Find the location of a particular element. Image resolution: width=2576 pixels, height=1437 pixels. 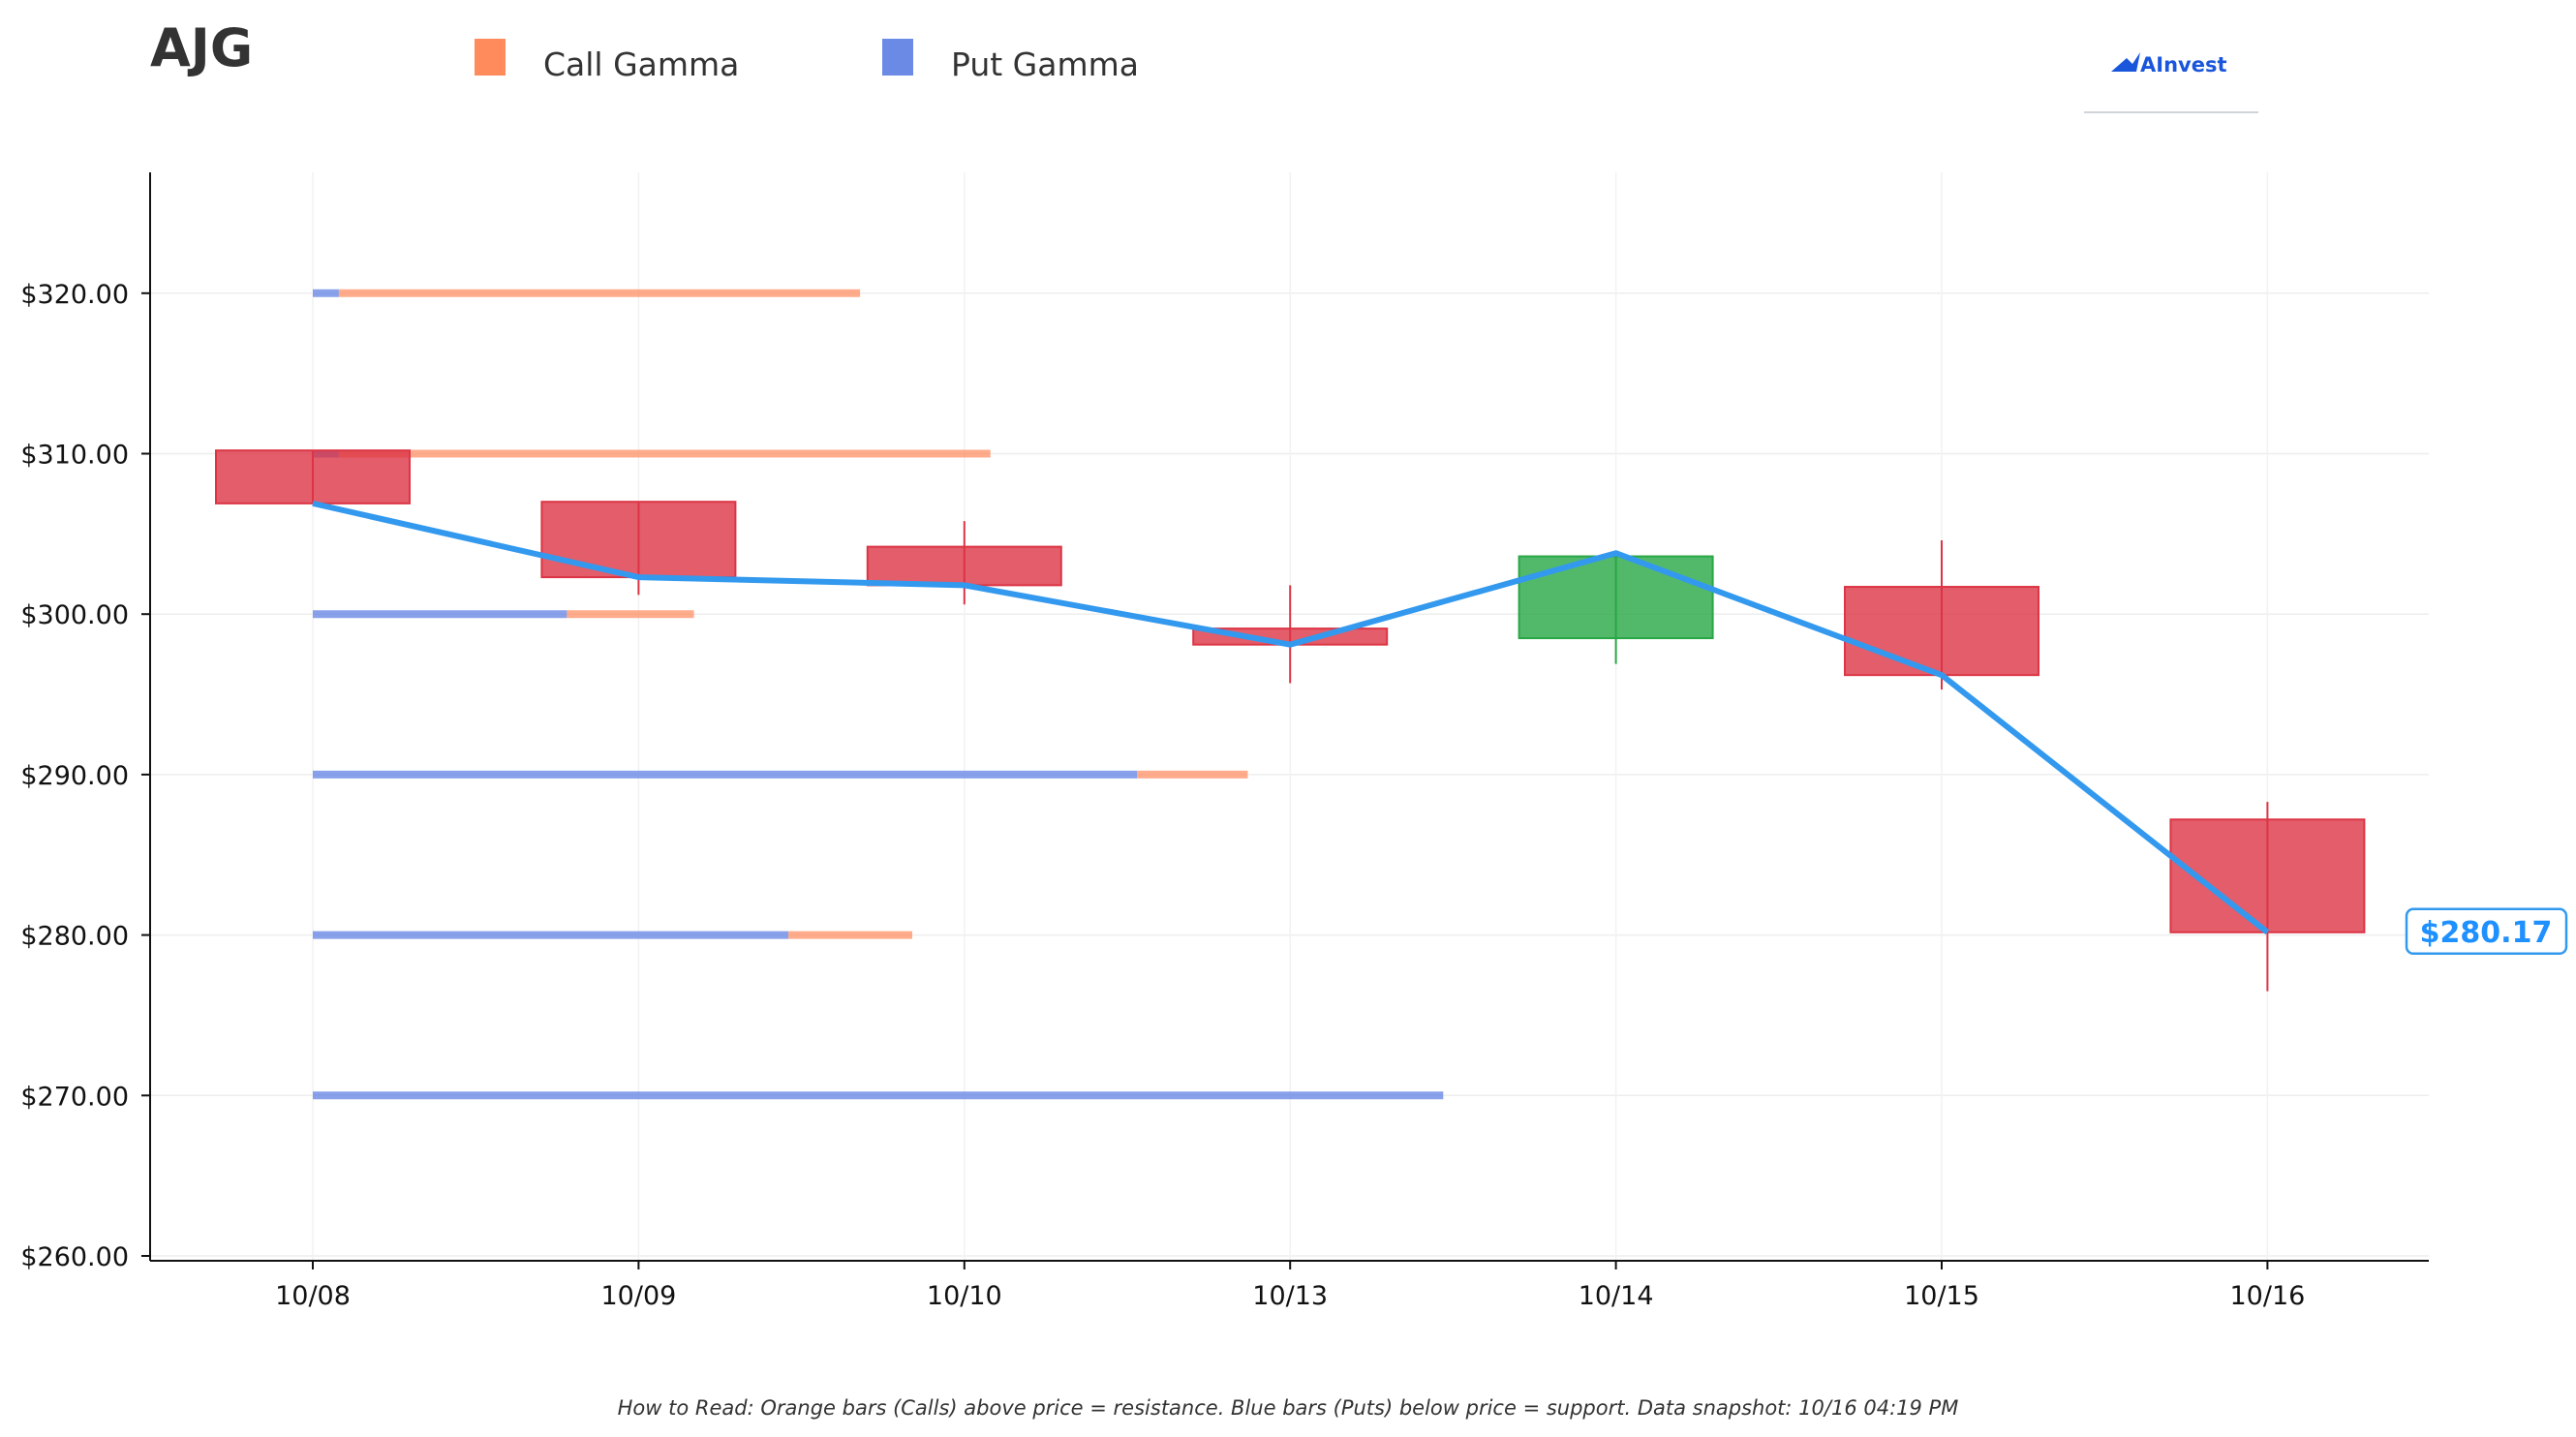

legend-call-label: Call Gamma is located at coordinates (641, 65).